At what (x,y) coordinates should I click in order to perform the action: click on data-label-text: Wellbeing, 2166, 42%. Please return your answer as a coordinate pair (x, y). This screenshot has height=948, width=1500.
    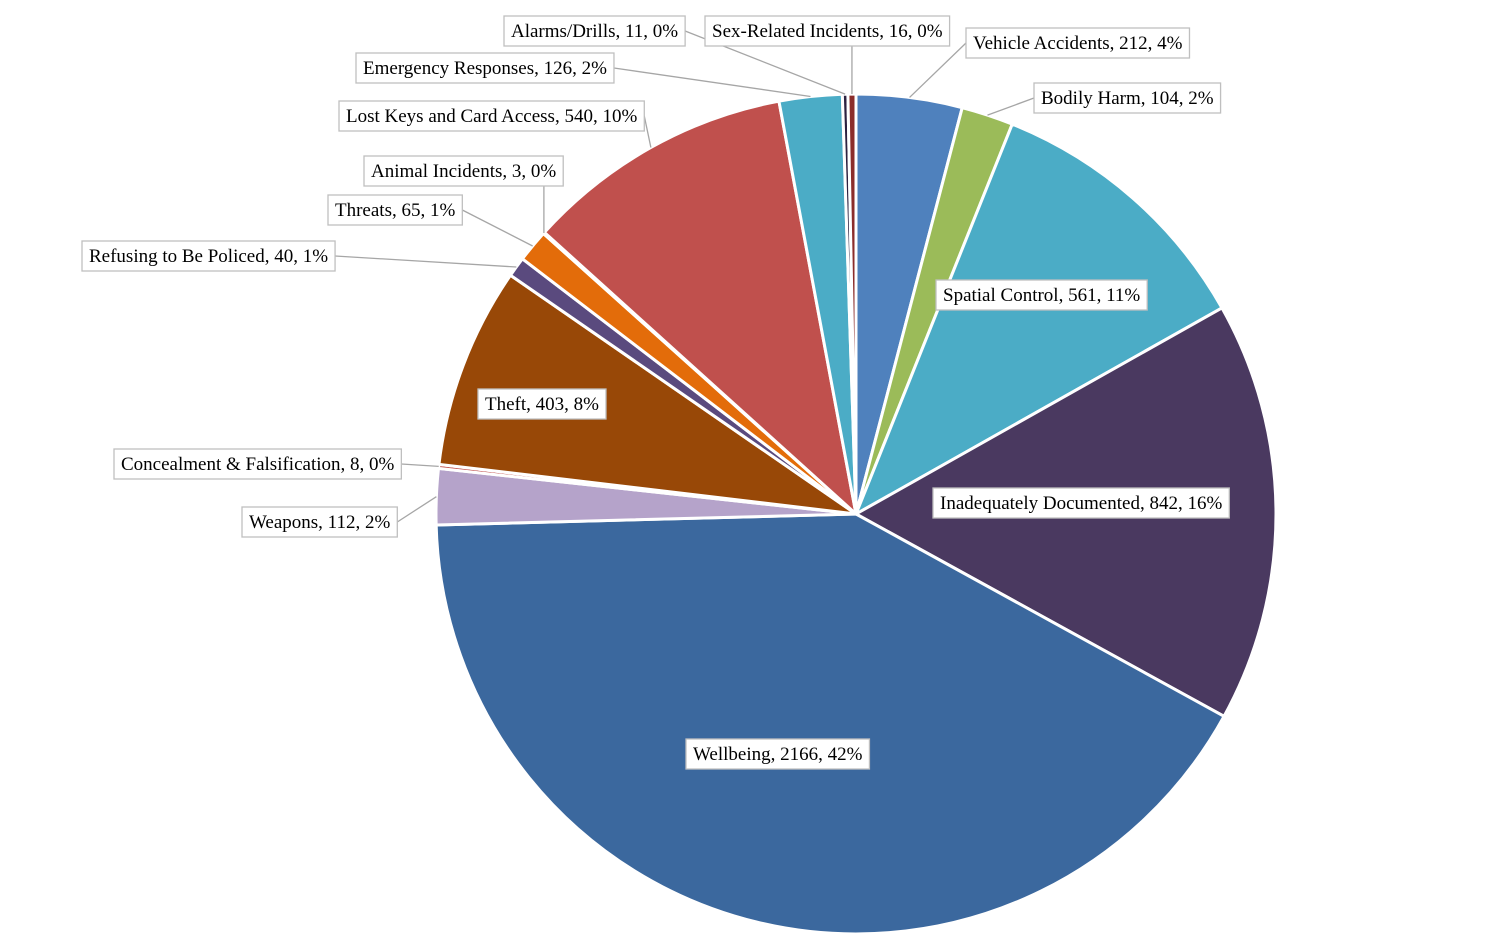
    Looking at the image, I should click on (778, 754).